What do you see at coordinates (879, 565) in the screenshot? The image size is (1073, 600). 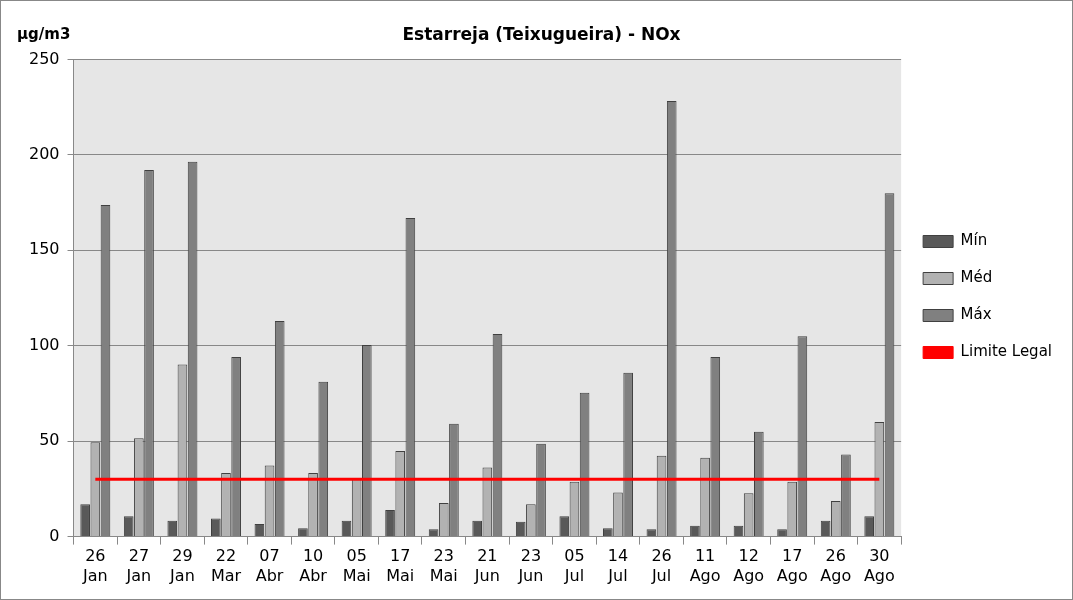 I see `x-tick-label: 30 Ago` at bounding box center [879, 565].